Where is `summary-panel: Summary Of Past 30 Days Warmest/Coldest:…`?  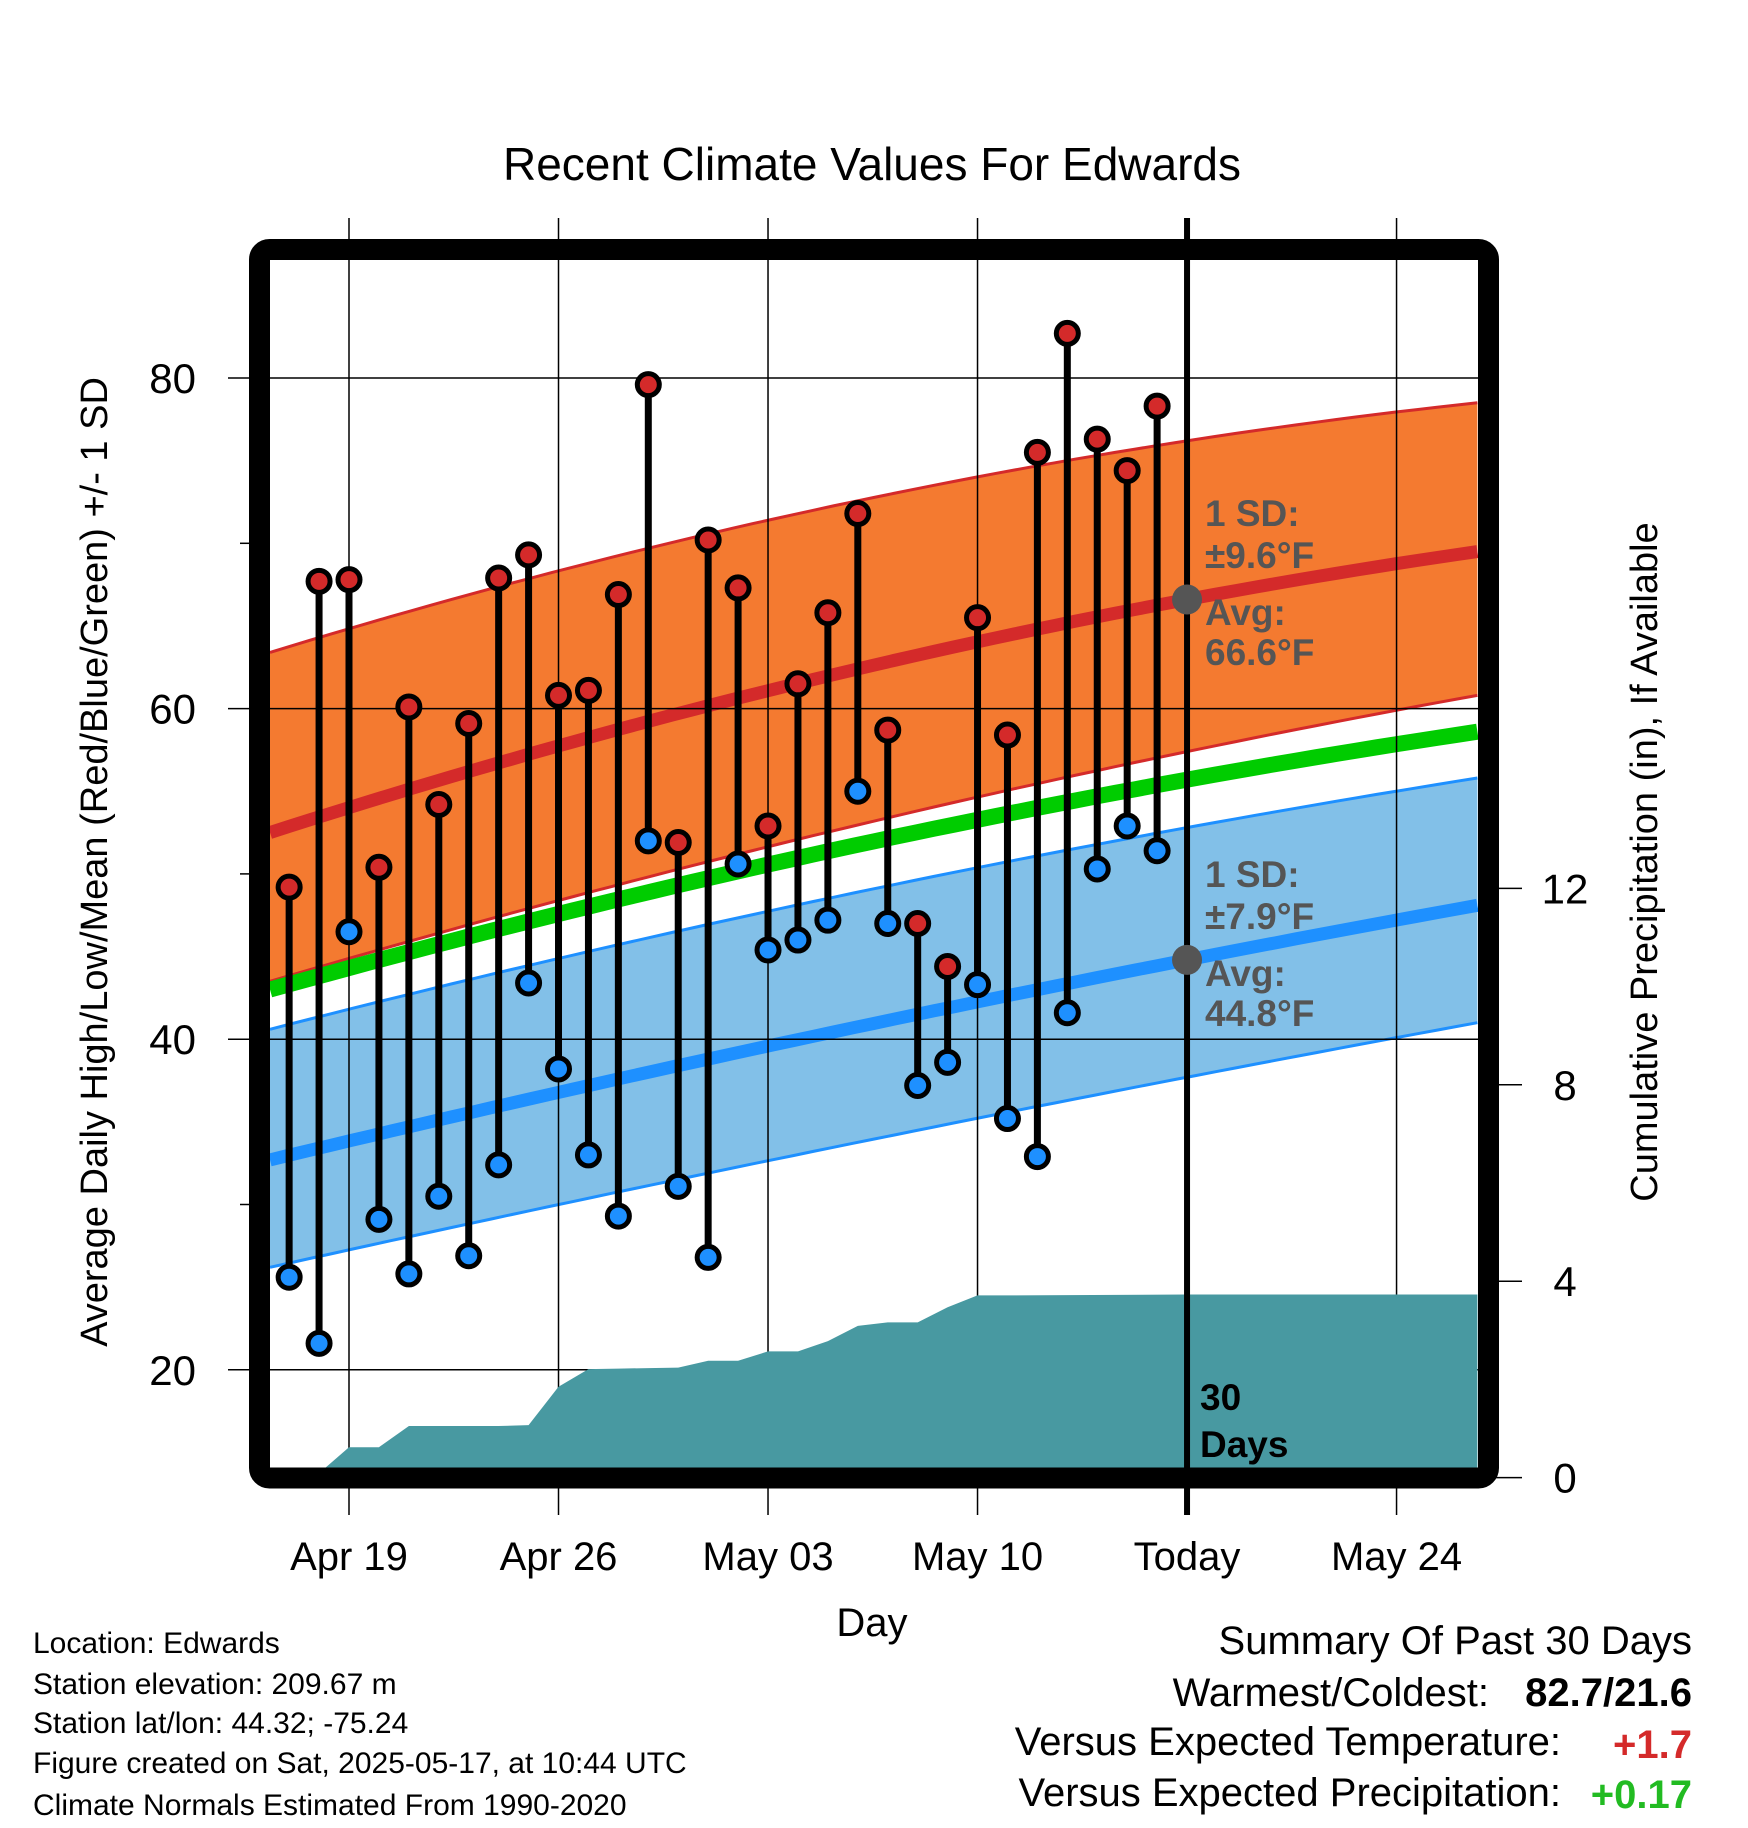
summary-panel: Summary Of Past 30 Days Warmest/Coldest:… is located at coordinates (1353, 1718).